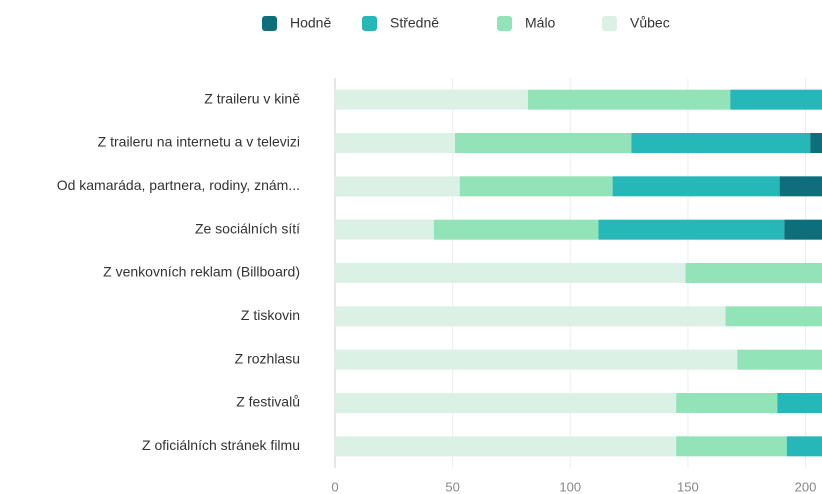  What do you see at coordinates (268, 402) in the screenshot?
I see `category-label: Z festivalů` at bounding box center [268, 402].